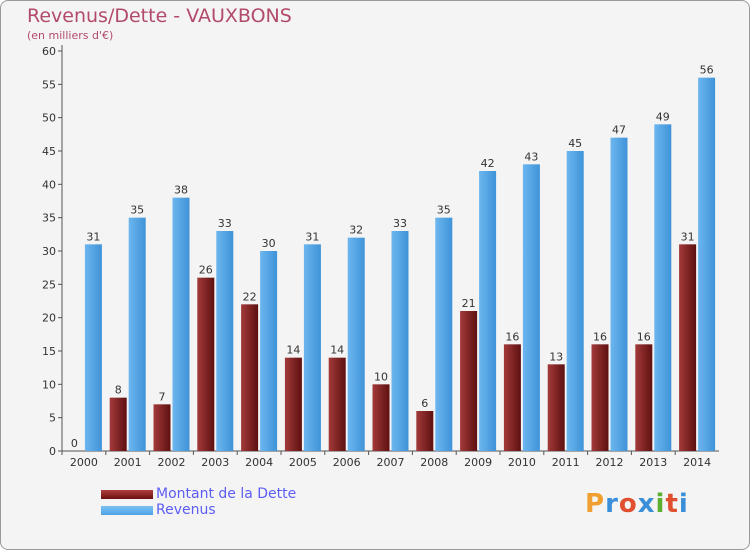 The width and height of the screenshot is (750, 550). What do you see at coordinates (206, 270) in the screenshot?
I see `data-label-dette: 26` at bounding box center [206, 270].